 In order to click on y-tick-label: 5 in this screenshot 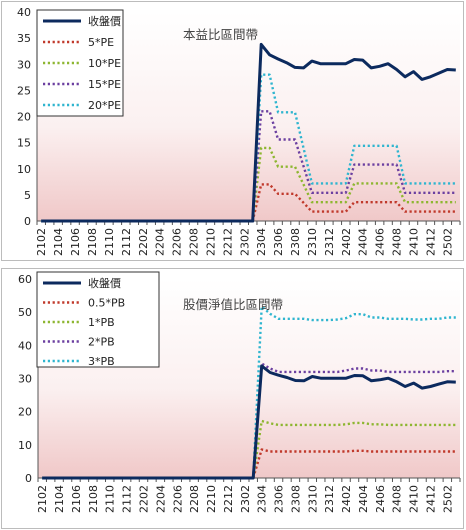, I will do `click(27, 195)`.